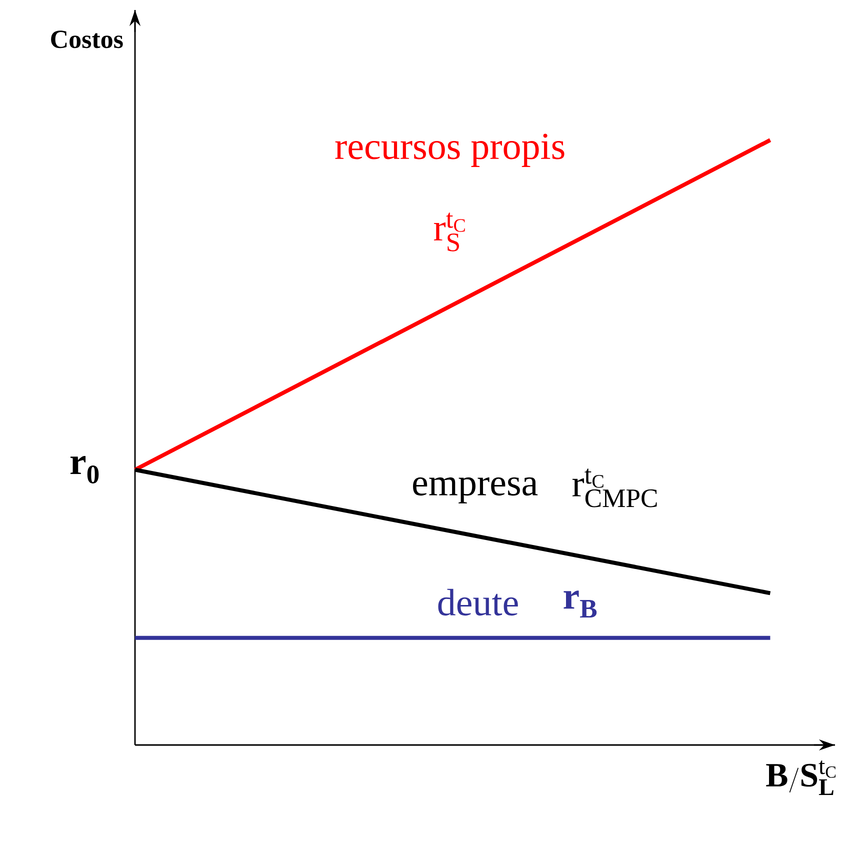  What do you see at coordinates (801, 777) in the screenshot?
I see `x-axis-title: $\mathbf{B}/\mathbf{S}_{\mathbf{L}}^{\mathrm{t}_{\mathrm{C}}}$` at bounding box center [801, 777].